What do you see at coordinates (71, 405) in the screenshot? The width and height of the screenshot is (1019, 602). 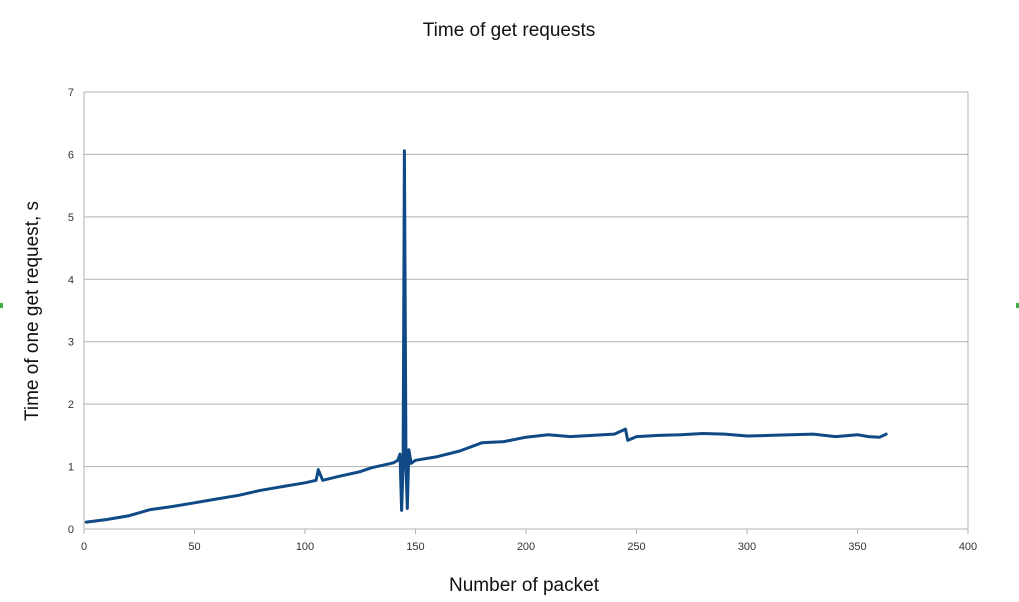 I see `y-tick-label: 2` at bounding box center [71, 405].